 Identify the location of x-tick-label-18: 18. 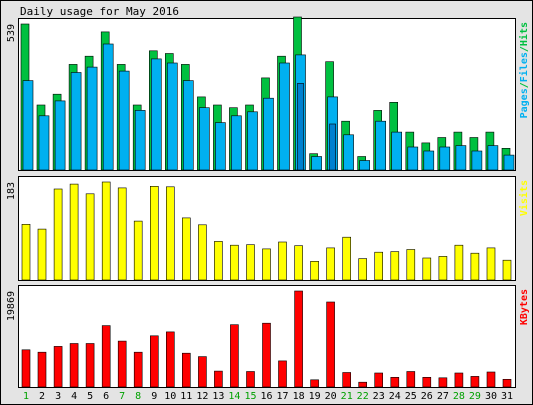
(299, 396).